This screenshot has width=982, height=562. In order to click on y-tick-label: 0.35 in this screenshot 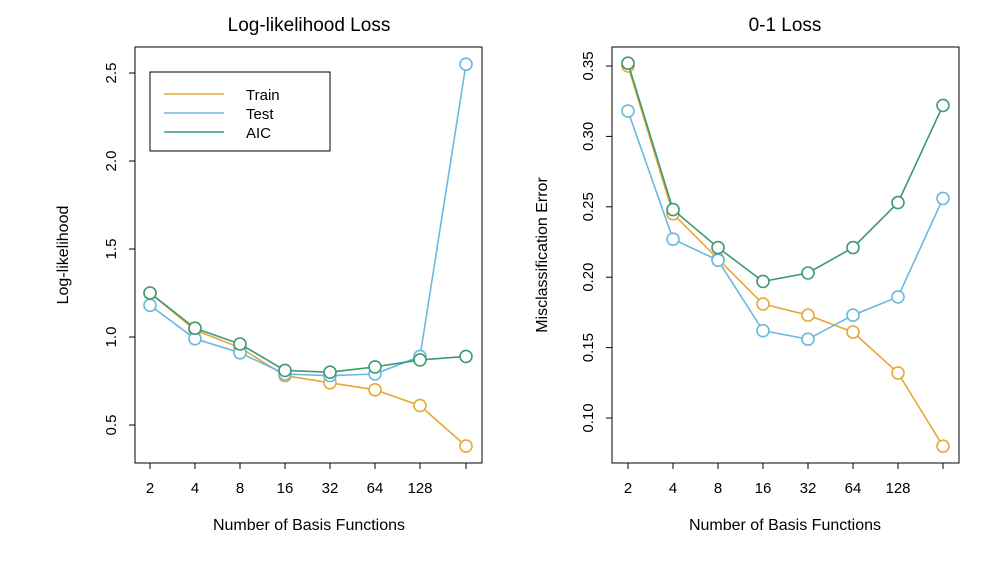, I will do `click(588, 65)`.